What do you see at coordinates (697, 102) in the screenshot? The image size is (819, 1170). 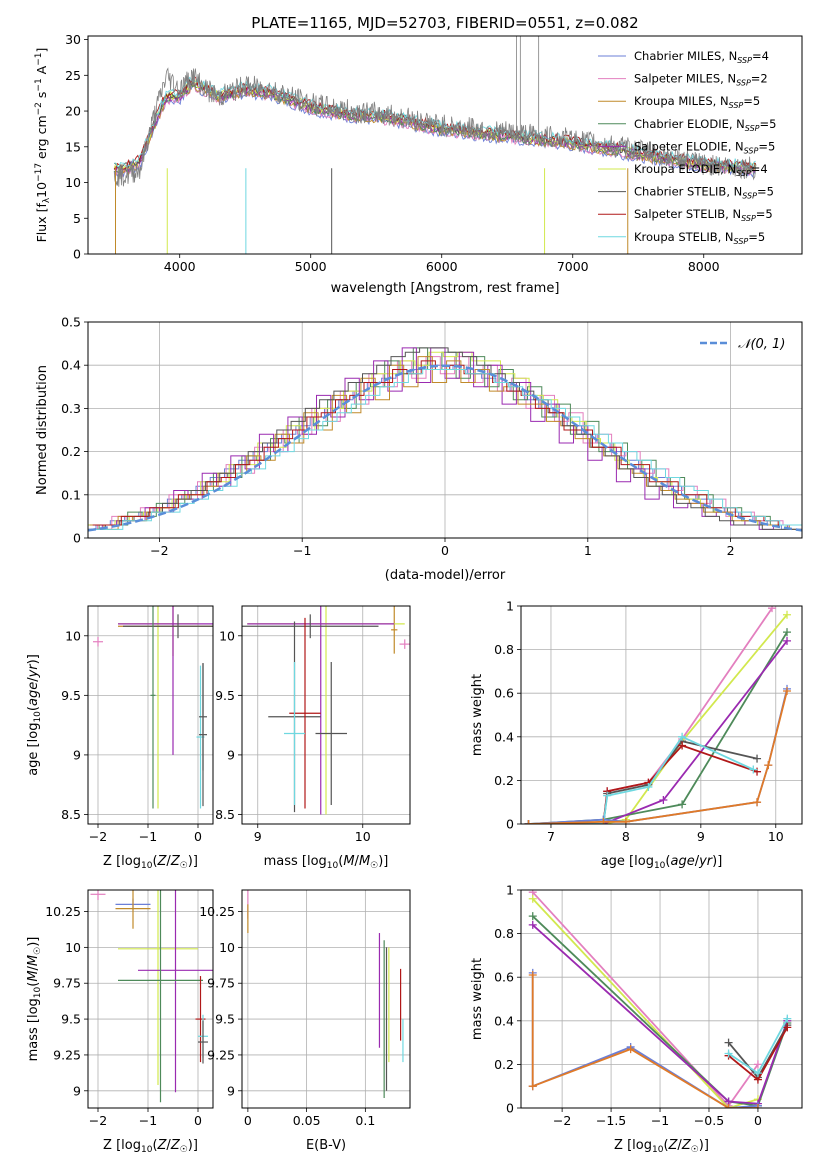 I see `legend-label: Kroupa MILES, NSSP=5` at bounding box center [697, 102].